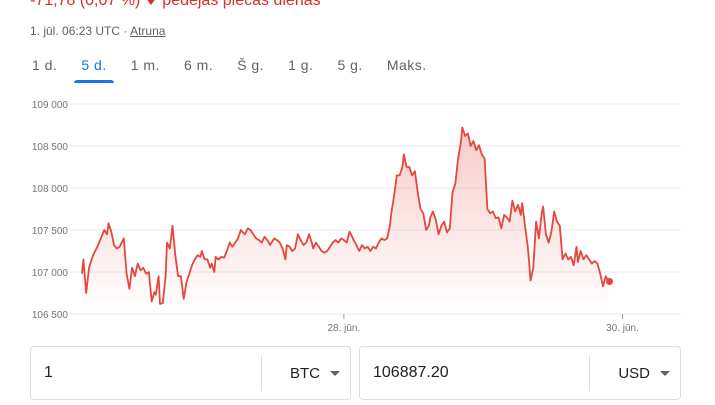 Image resolution: width=715 pixels, height=405 pixels. I want to click on tab-label: 1 d., so click(45, 65).